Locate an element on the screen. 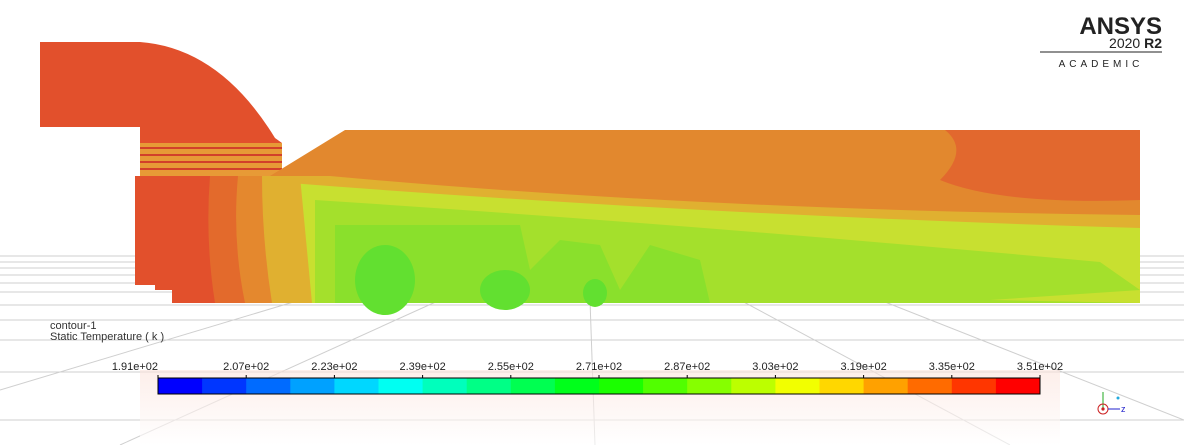  colorbar-label: 3.03e+02 is located at coordinates (775, 367).